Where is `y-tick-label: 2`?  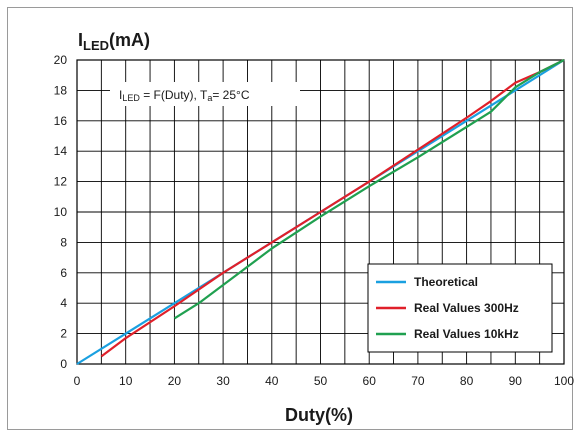 y-tick-label: 2 is located at coordinates (63, 334).